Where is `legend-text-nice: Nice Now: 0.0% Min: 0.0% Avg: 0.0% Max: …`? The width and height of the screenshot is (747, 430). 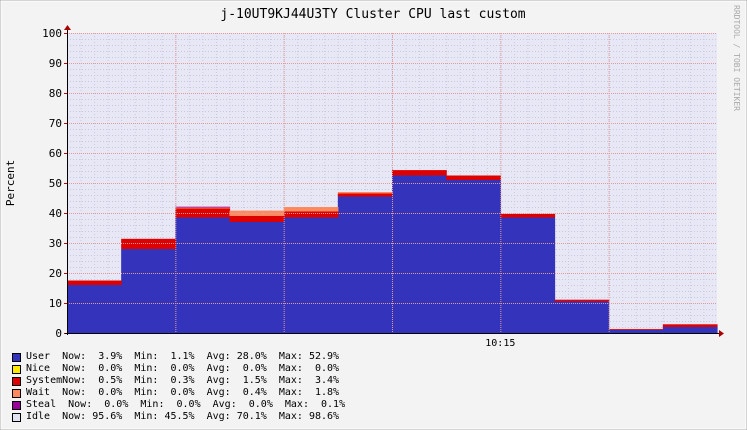
legend-text-nice: Nice Now: 0.0% Min: 0.0% Avg: 0.0% Max: … is located at coordinates (183, 368).